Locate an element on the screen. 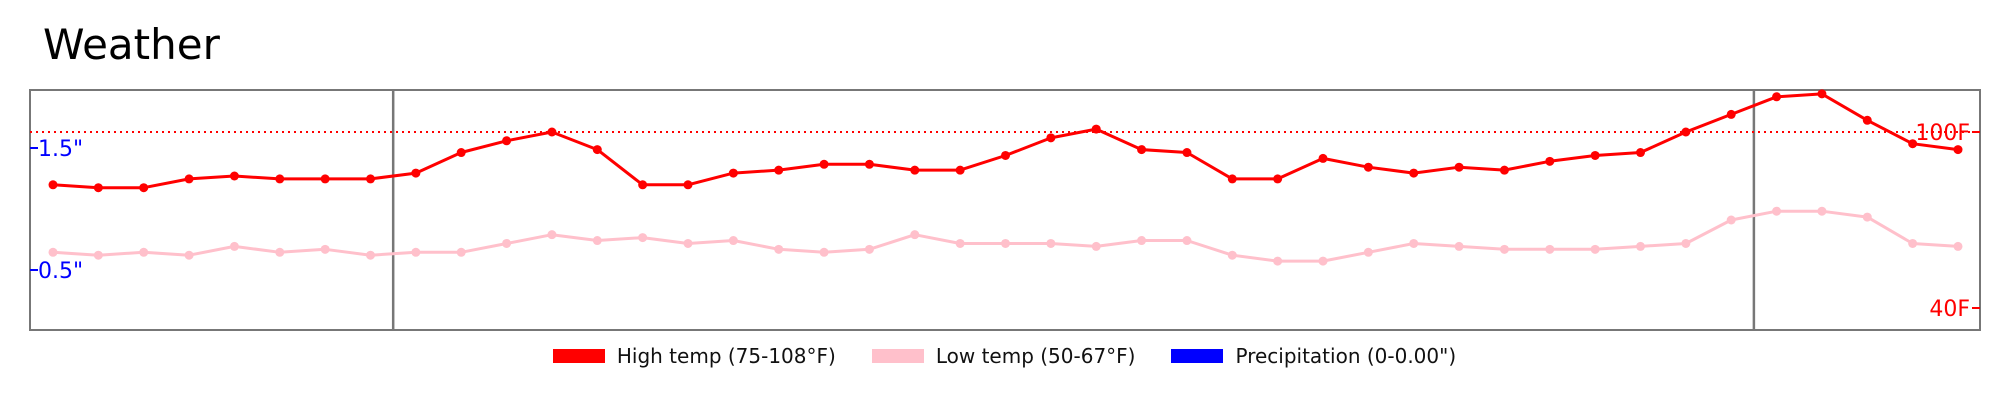 The image size is (2009, 407). chart-title: Weather is located at coordinates (131, 44).